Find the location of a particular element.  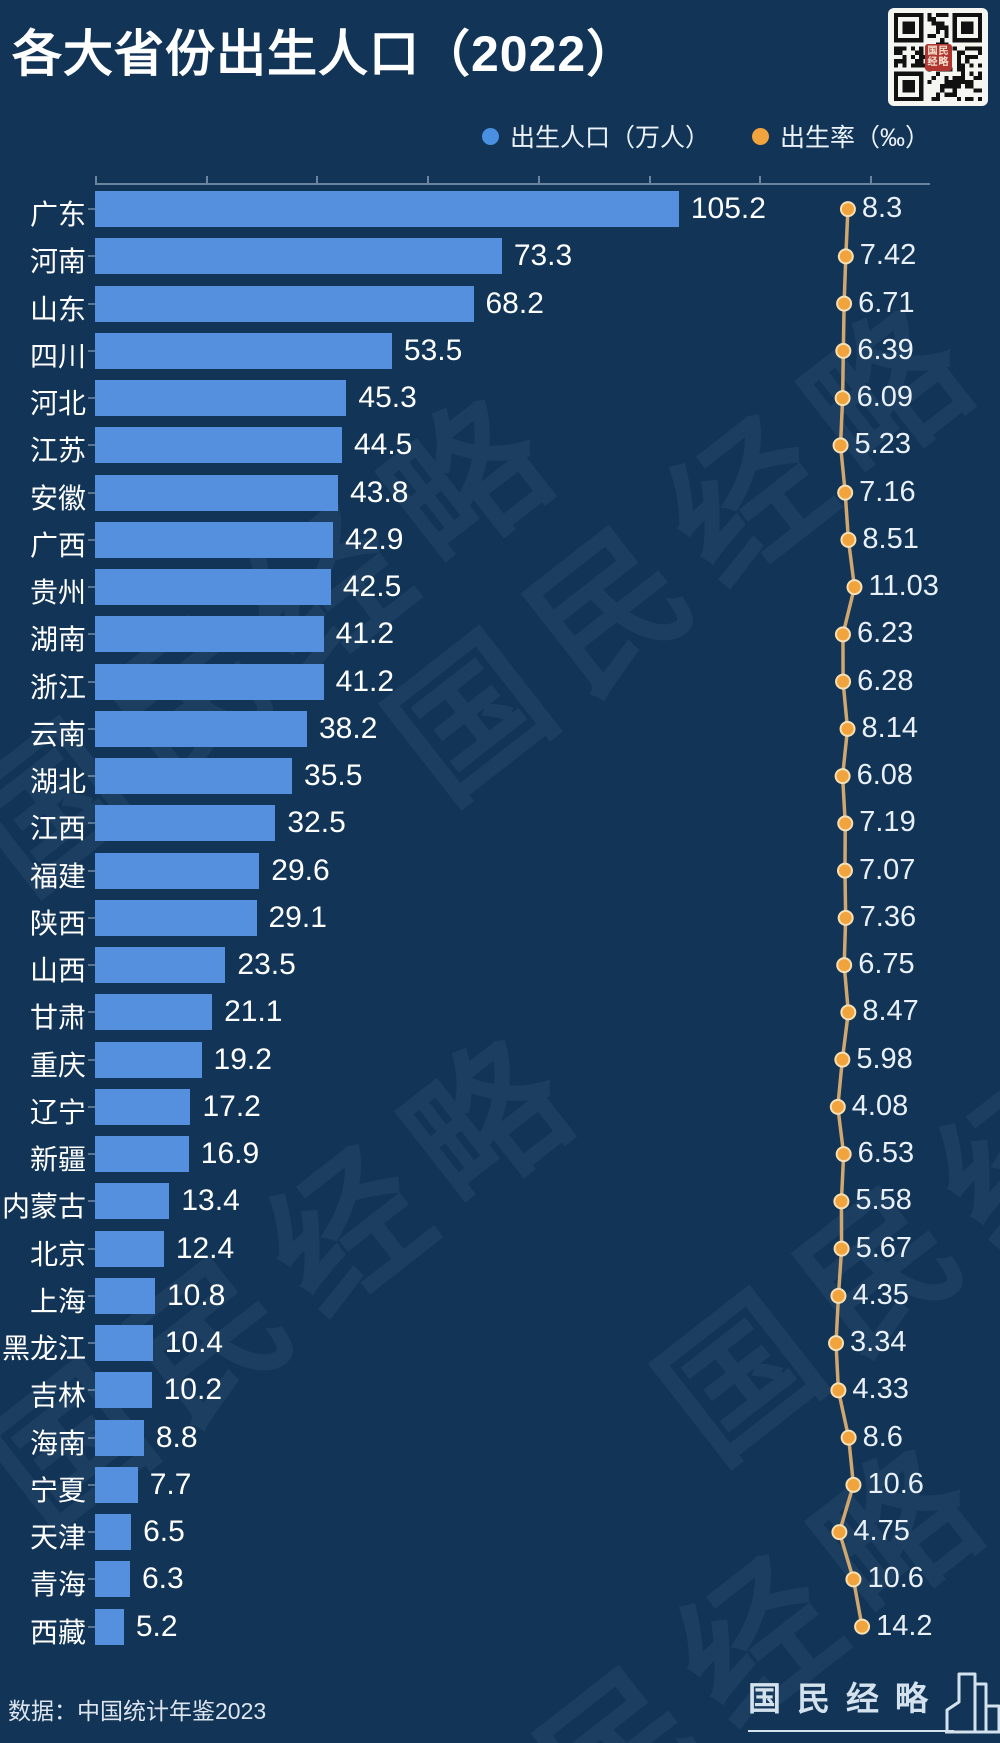

qr-seal: 国民经略 is located at coordinates (938, 57).